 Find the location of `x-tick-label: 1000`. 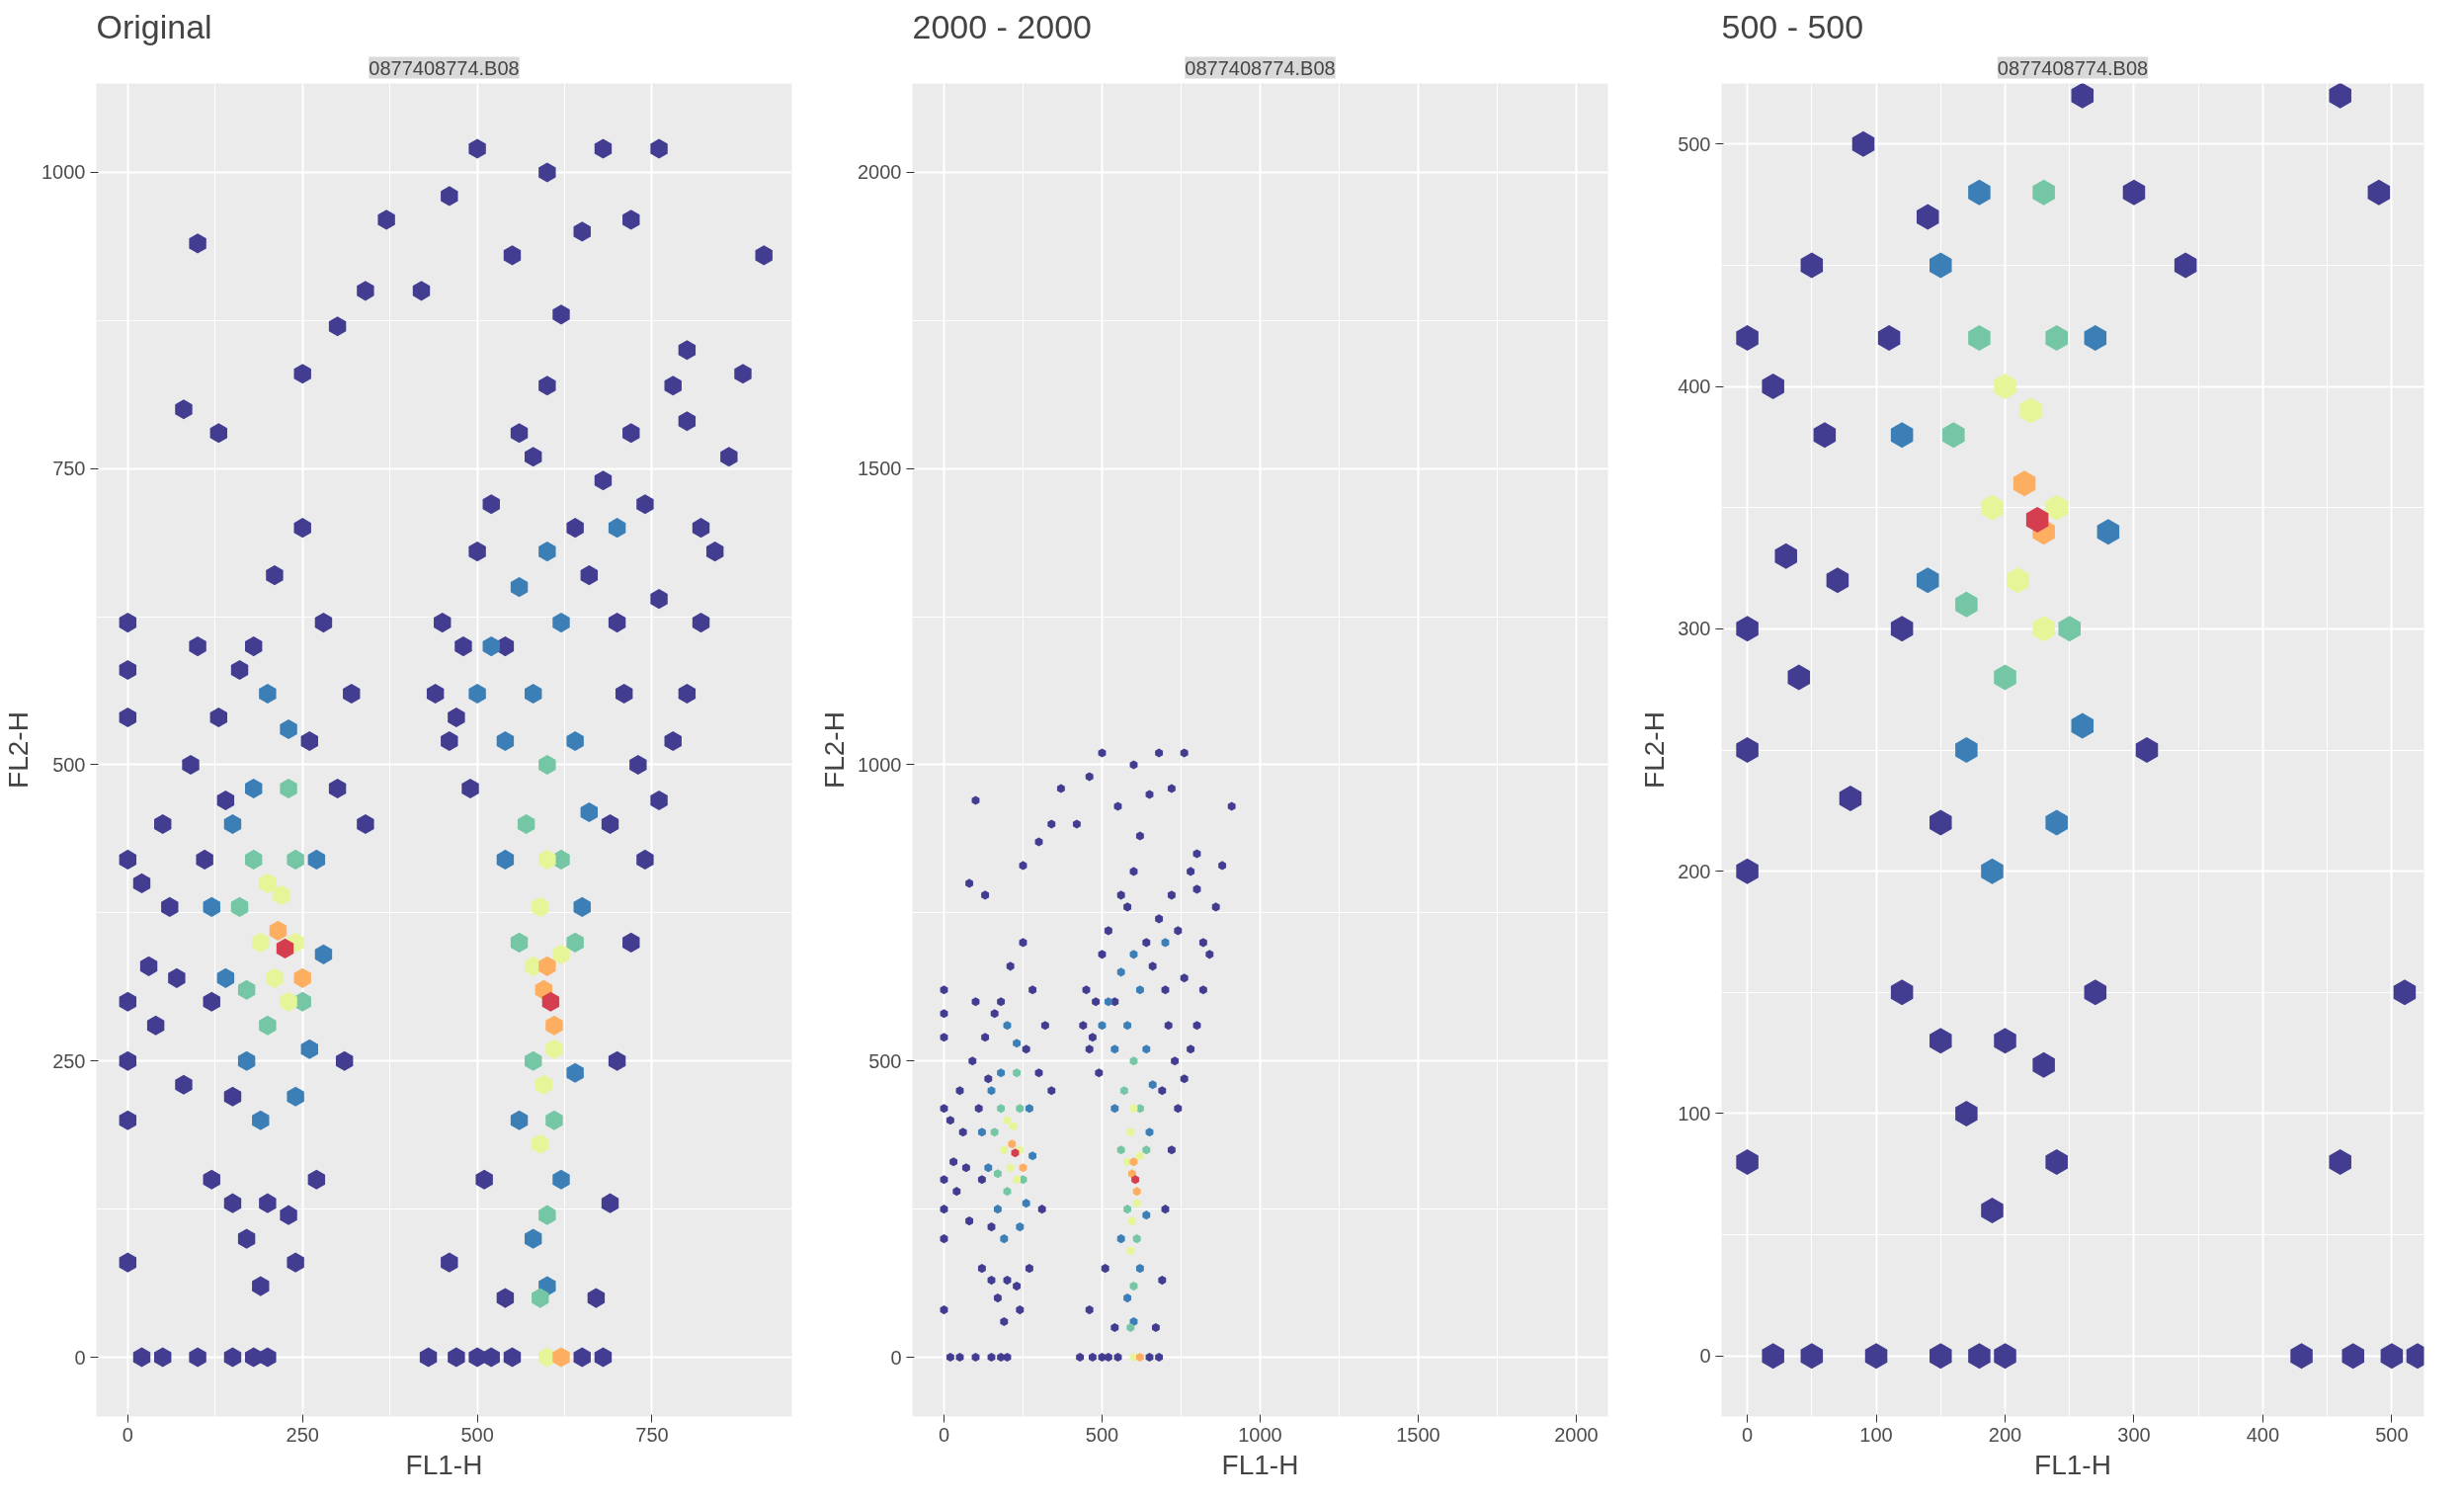

x-tick-label: 1000 is located at coordinates (1260, 1434).